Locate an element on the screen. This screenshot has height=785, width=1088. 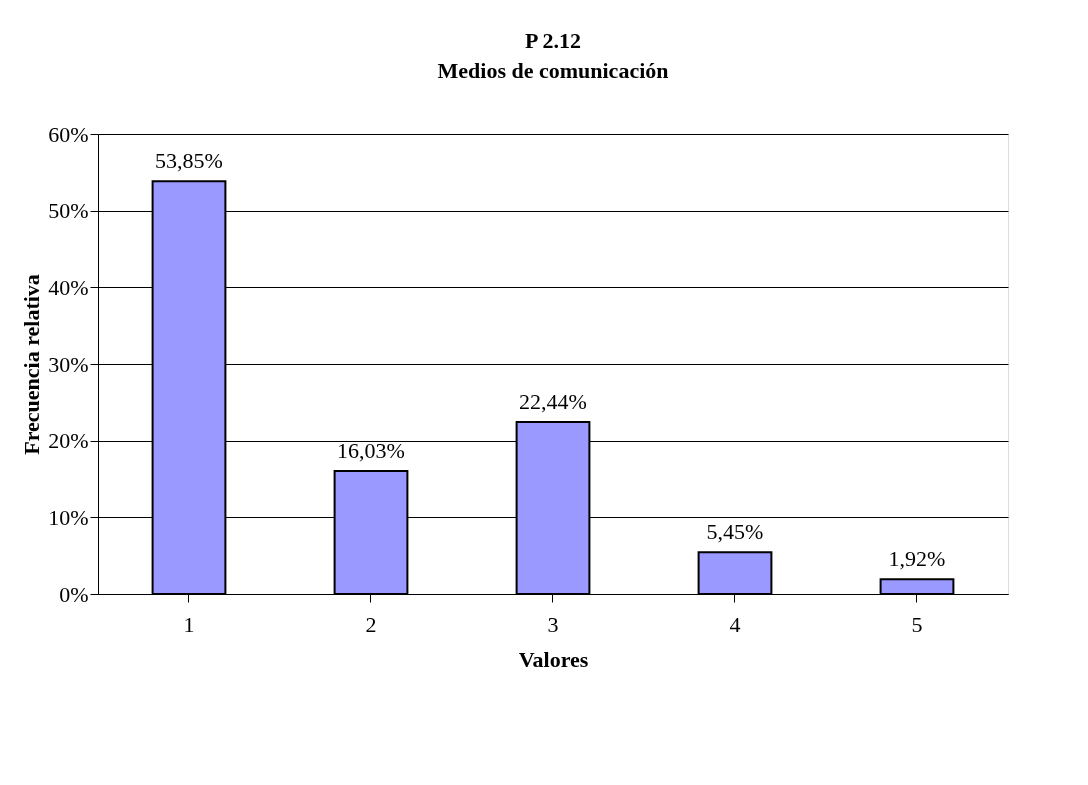
x-axis-title: Valores is located at coordinates (553, 659).